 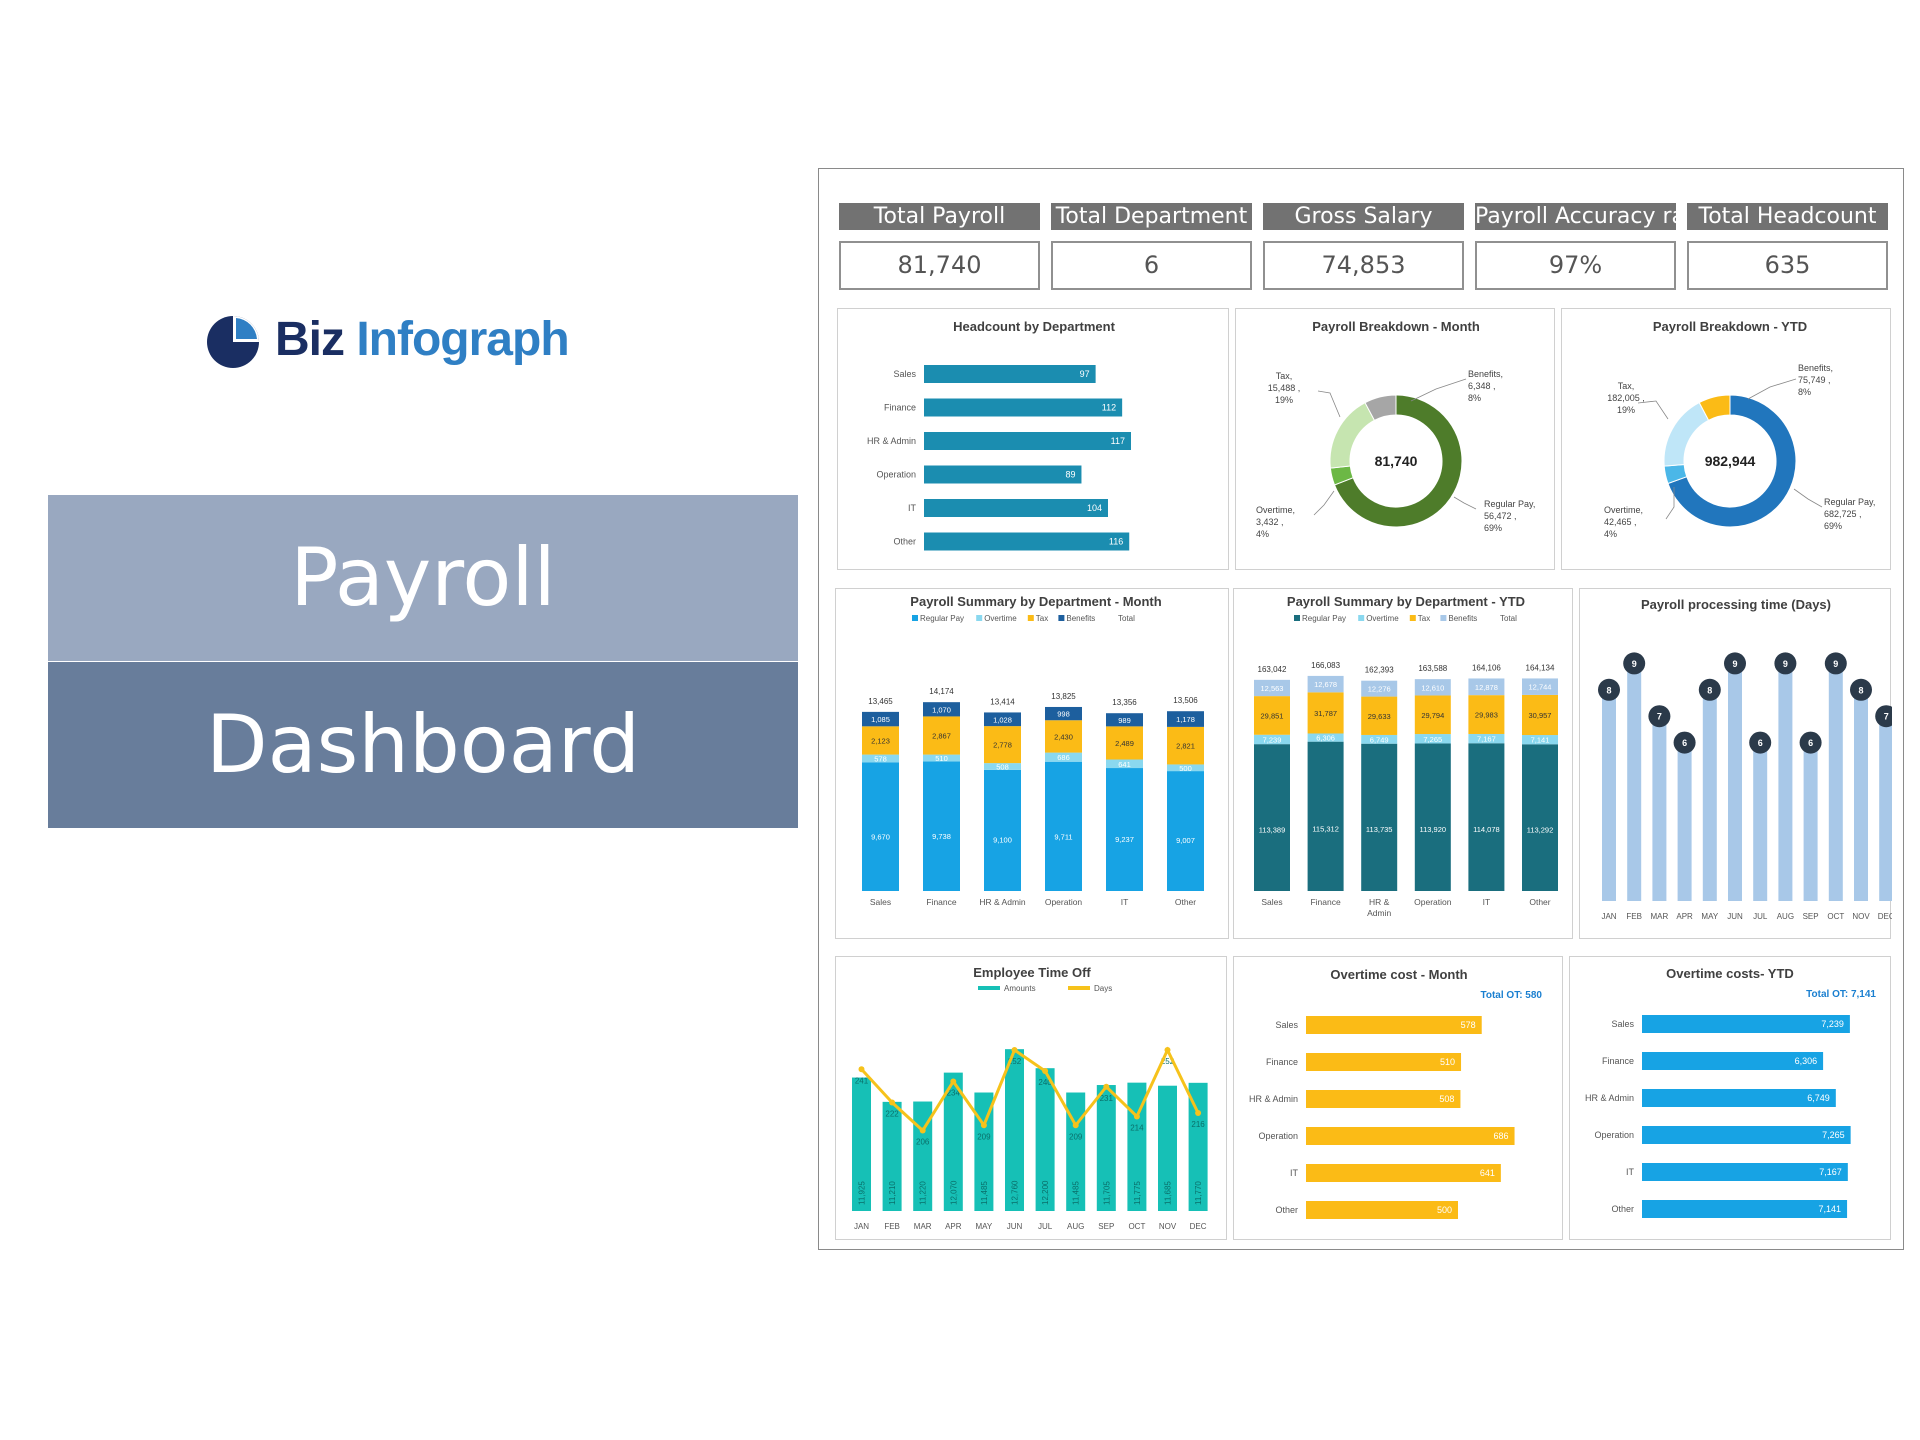 I want to click on data-label-tax-hr-admin: 2,778, so click(x=1002, y=745).